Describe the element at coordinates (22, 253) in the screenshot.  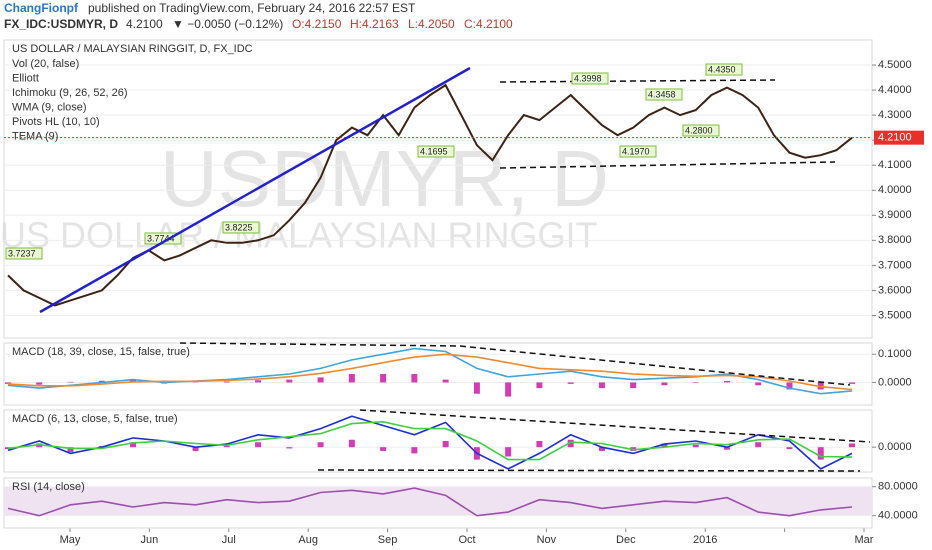
I see `annotation: 3.7237` at that location.